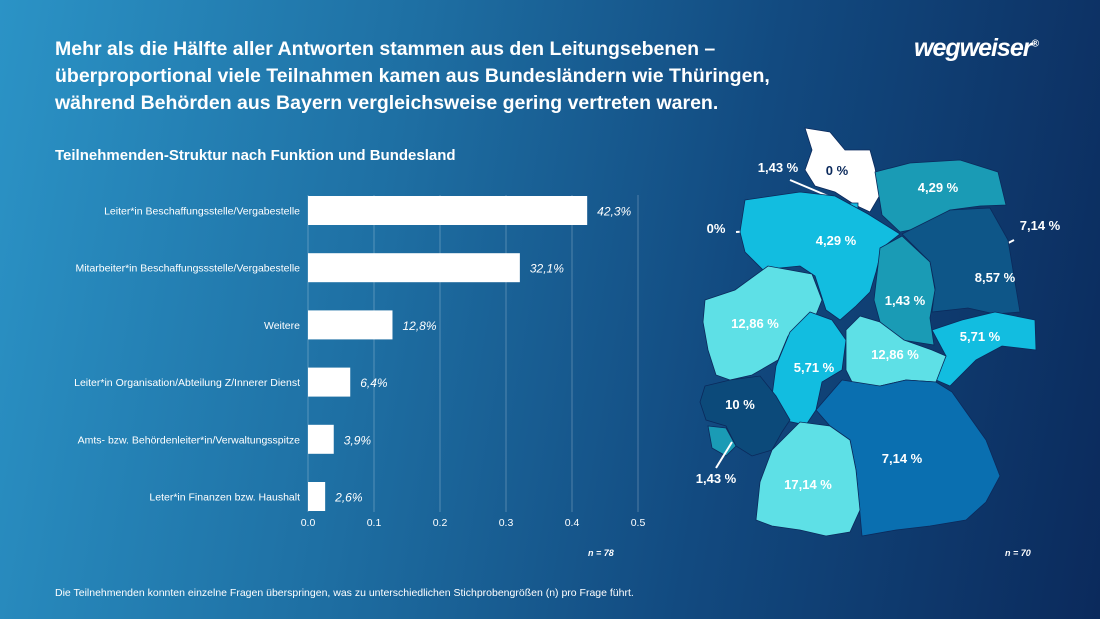 The height and width of the screenshot is (619, 1100). I want to click on region-label: 10 %, so click(740, 404).